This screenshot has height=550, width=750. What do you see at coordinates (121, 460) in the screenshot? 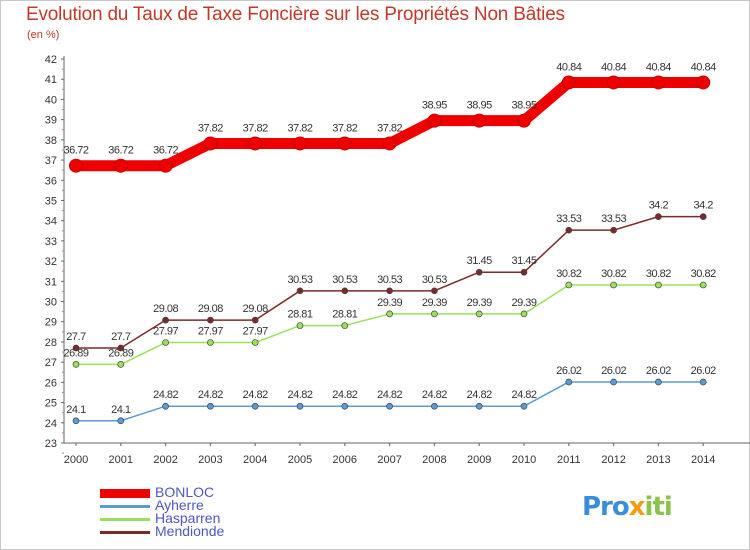
I see `x-tick-label-2001: 2001` at bounding box center [121, 460].